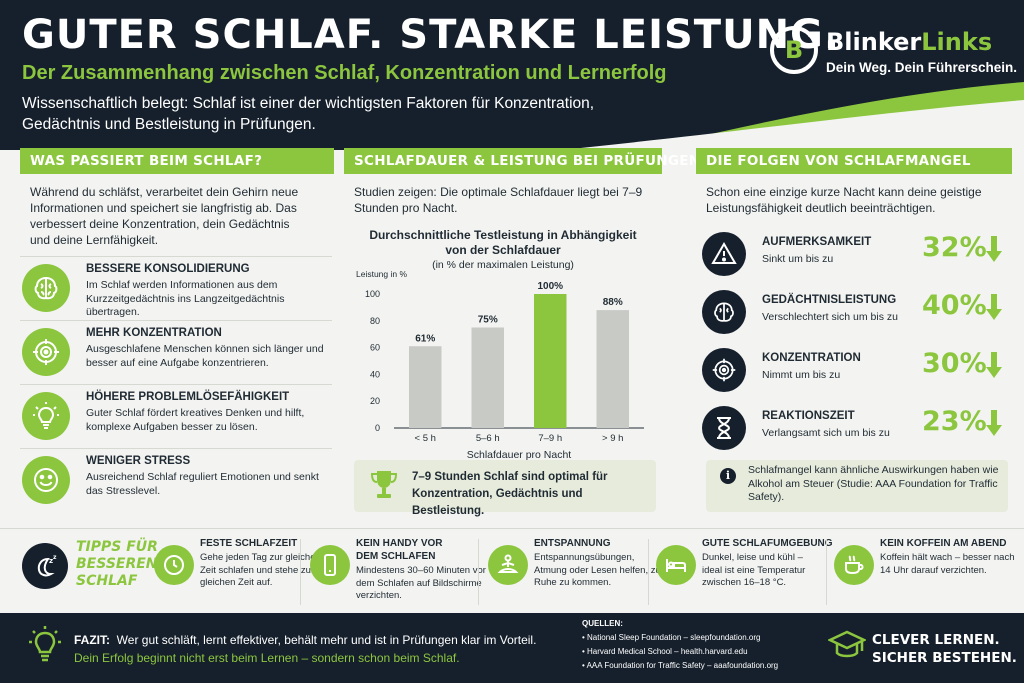 The image size is (1024, 683). I want to click on benefit-title: BESSERE KONSOLIDIERUNG, so click(168, 269).